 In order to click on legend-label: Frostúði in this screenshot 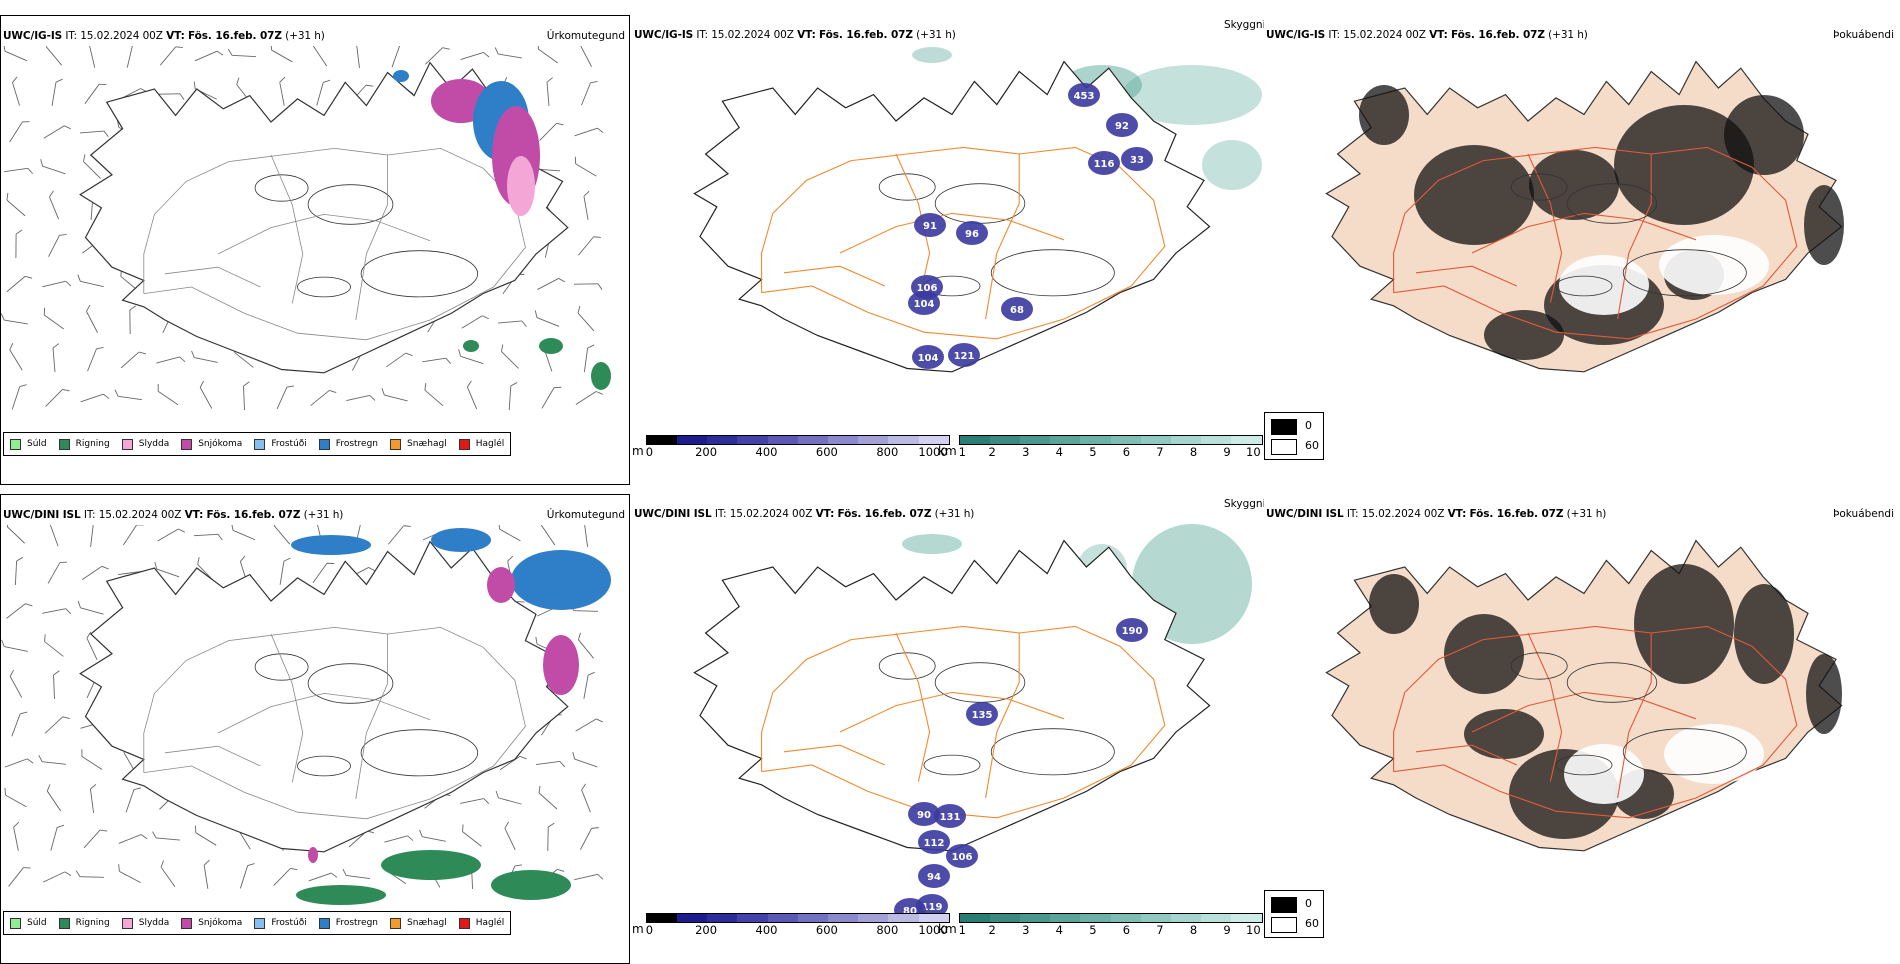, I will do `click(288, 444)`.